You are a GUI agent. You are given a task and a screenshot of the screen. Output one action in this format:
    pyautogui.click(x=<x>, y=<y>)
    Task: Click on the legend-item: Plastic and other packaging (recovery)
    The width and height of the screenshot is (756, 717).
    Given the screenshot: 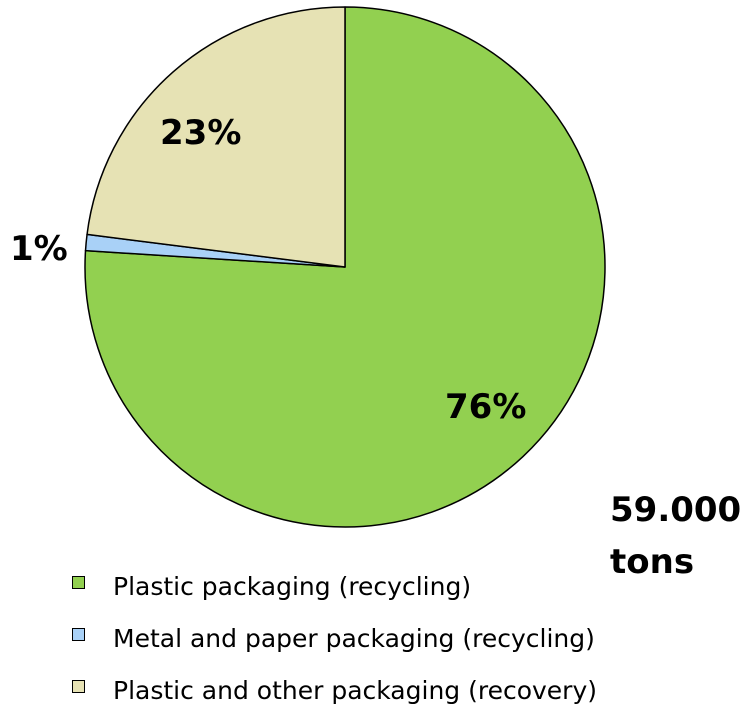 What is the action you would take?
    pyautogui.click(x=334, y=690)
    